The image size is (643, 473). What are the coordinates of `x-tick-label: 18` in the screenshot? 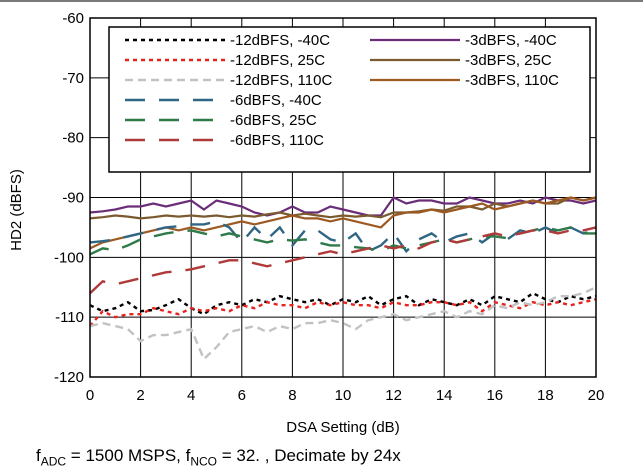 It's located at (545, 395).